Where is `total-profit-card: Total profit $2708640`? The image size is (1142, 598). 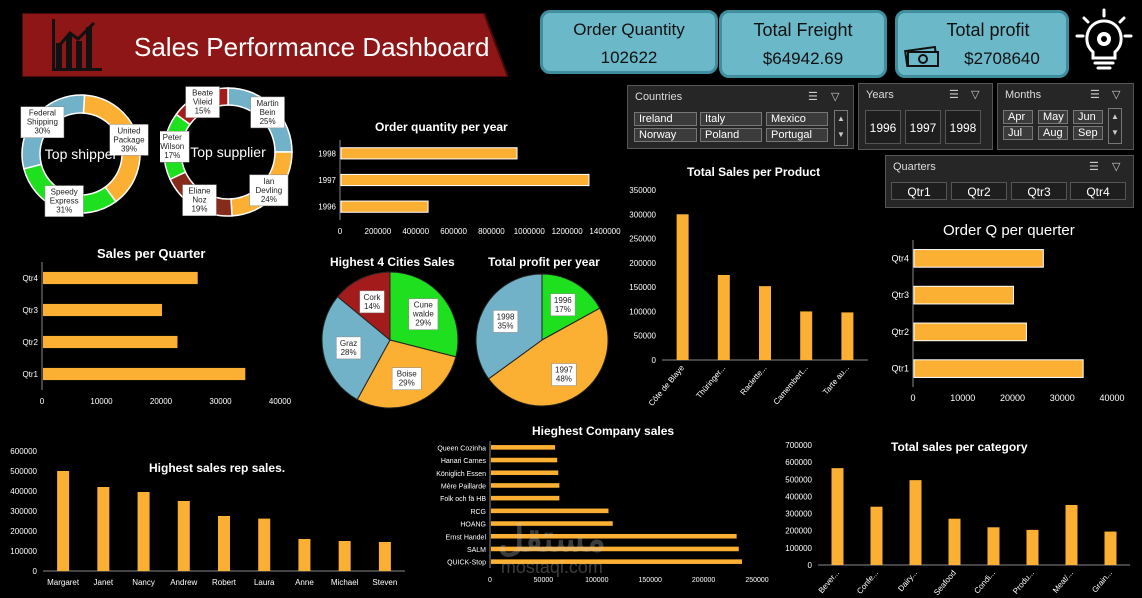
total-profit-card: Total profit $2708640 is located at coordinates (982, 44).